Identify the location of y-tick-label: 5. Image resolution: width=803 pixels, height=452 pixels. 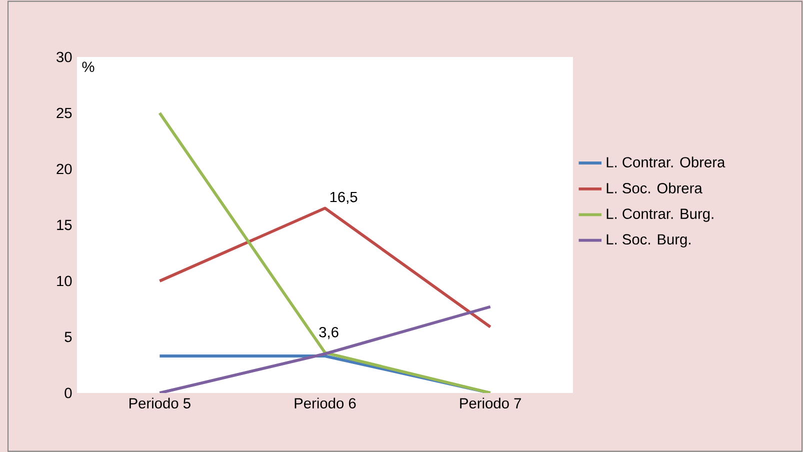
(68, 337).